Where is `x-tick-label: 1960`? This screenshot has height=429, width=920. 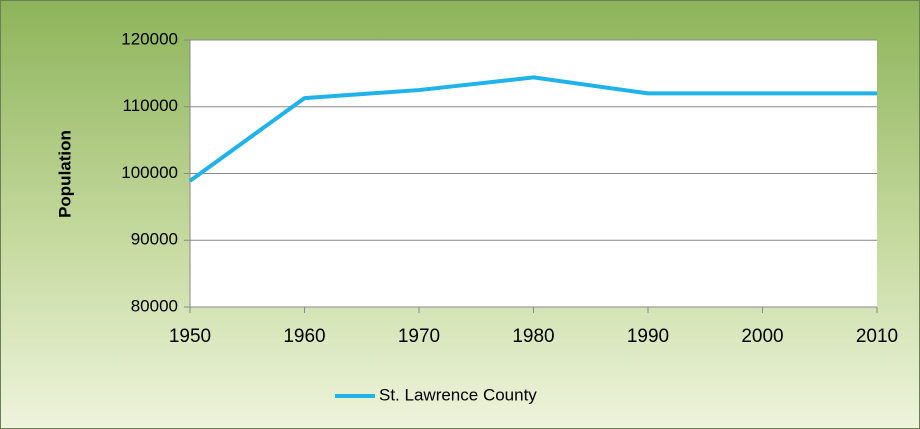
x-tick-label: 1960 is located at coordinates (304, 336).